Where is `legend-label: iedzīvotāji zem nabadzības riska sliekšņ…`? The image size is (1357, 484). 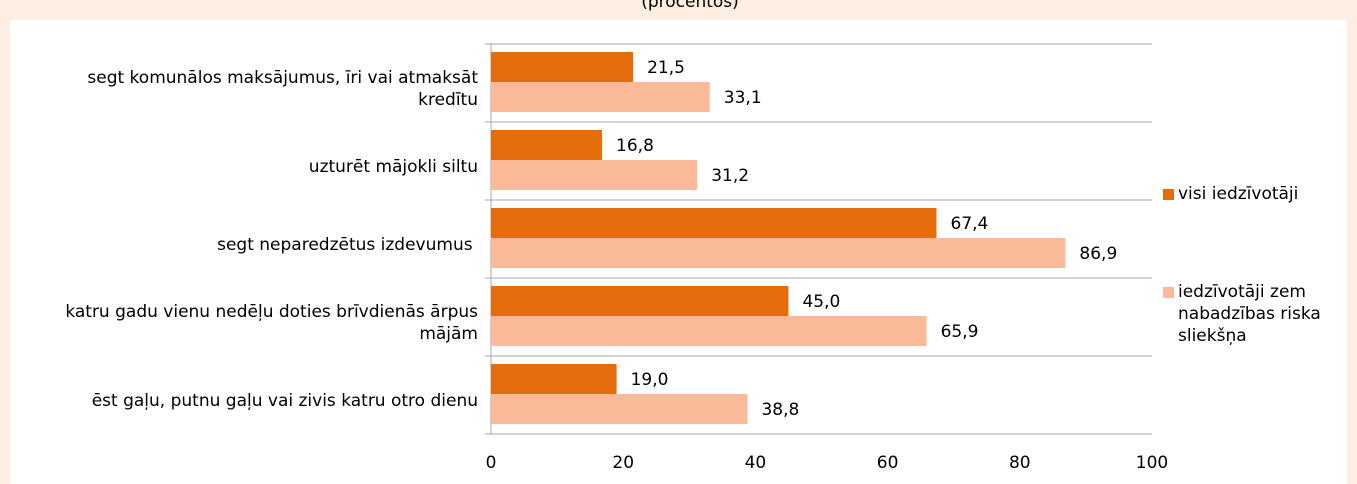 legend-label: iedzīvotāji zem nabadzības riska sliekšņ… is located at coordinates (1249, 314).